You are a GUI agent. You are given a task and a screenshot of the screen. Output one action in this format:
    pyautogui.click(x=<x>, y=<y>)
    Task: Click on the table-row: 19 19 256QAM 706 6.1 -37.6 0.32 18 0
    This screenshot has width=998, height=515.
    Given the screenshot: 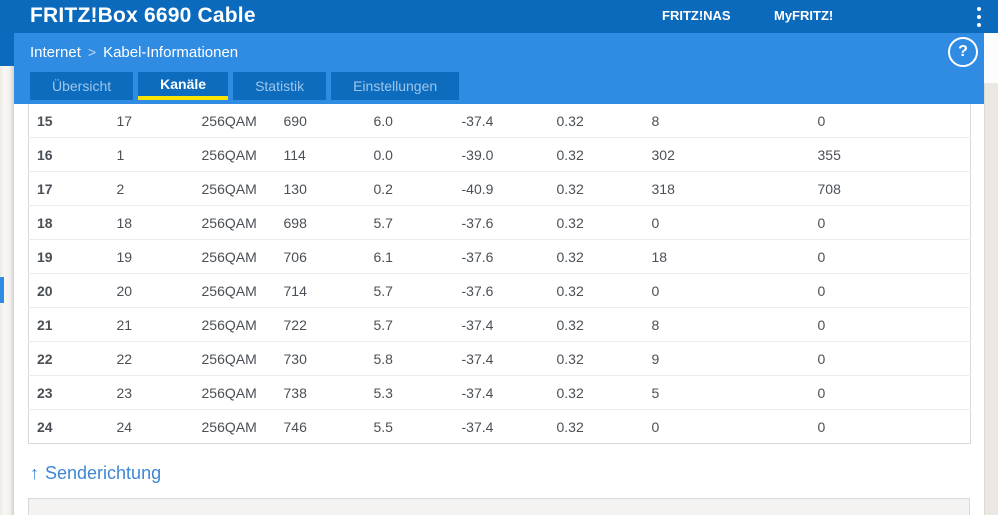 What is the action you would take?
    pyautogui.click(x=499, y=256)
    